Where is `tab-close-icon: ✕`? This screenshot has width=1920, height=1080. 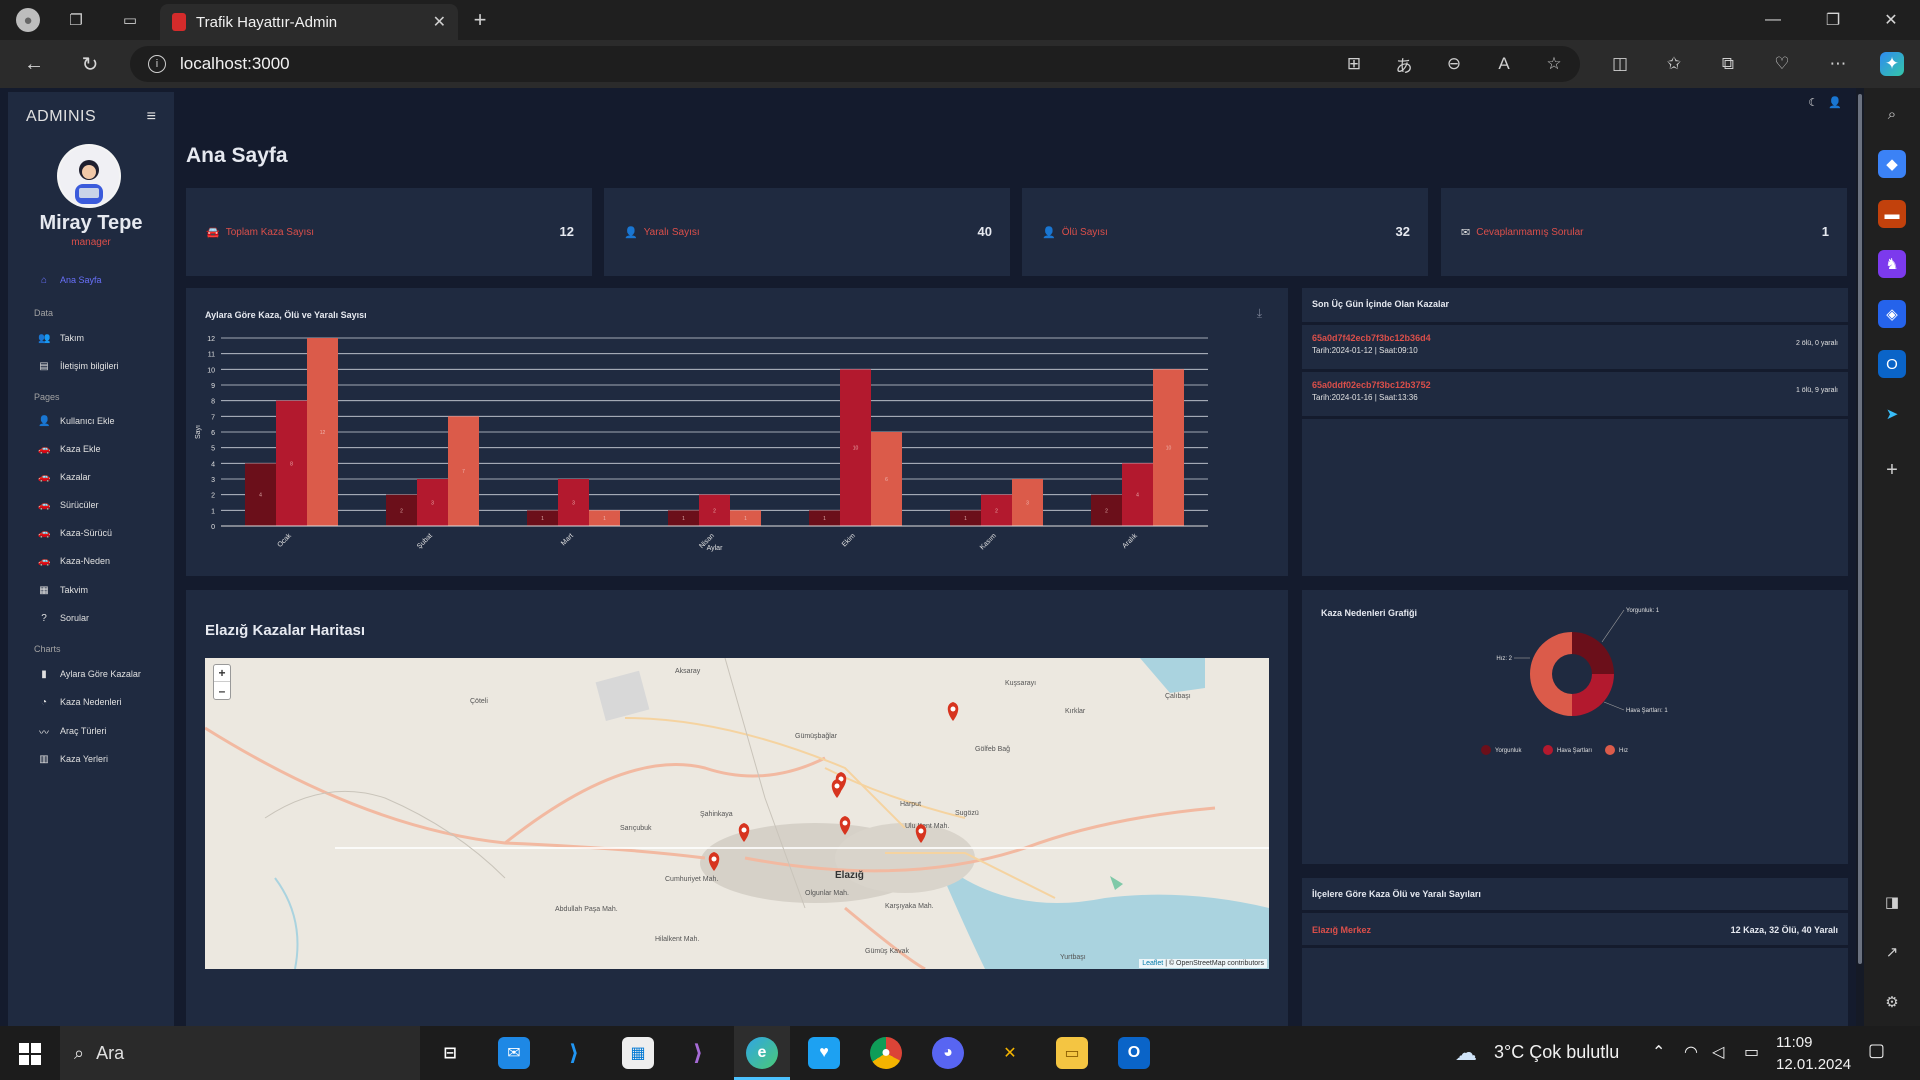 tab-close-icon: ✕ is located at coordinates (439, 22).